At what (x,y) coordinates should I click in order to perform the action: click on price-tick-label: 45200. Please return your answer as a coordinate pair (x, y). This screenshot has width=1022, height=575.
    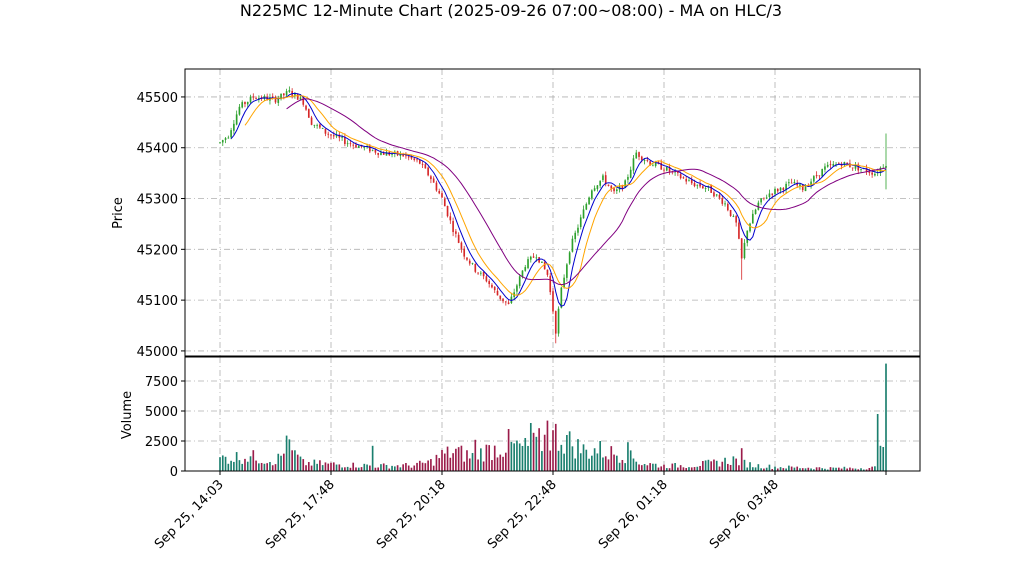
    Looking at the image, I should click on (157, 250).